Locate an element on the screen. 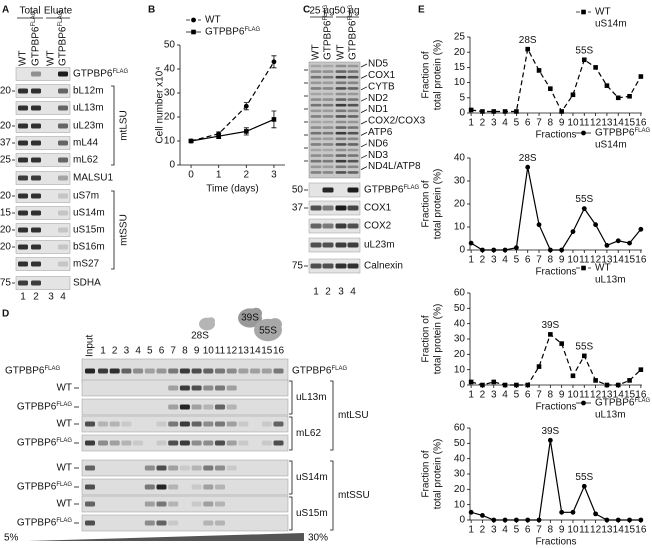  protein-label: mS27 is located at coordinates (86, 264).